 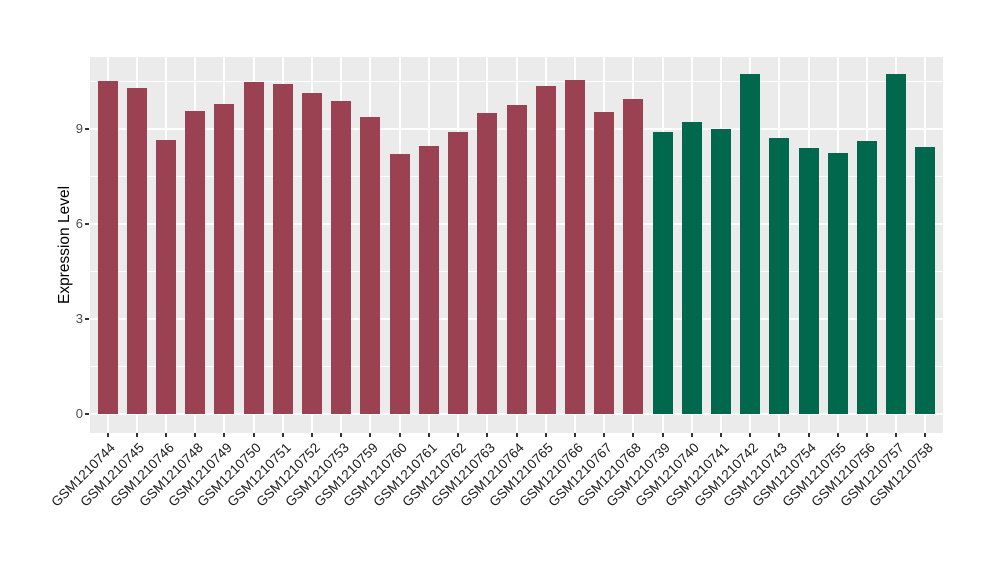 I want to click on y-tick-label: 6, so click(x=79, y=223).